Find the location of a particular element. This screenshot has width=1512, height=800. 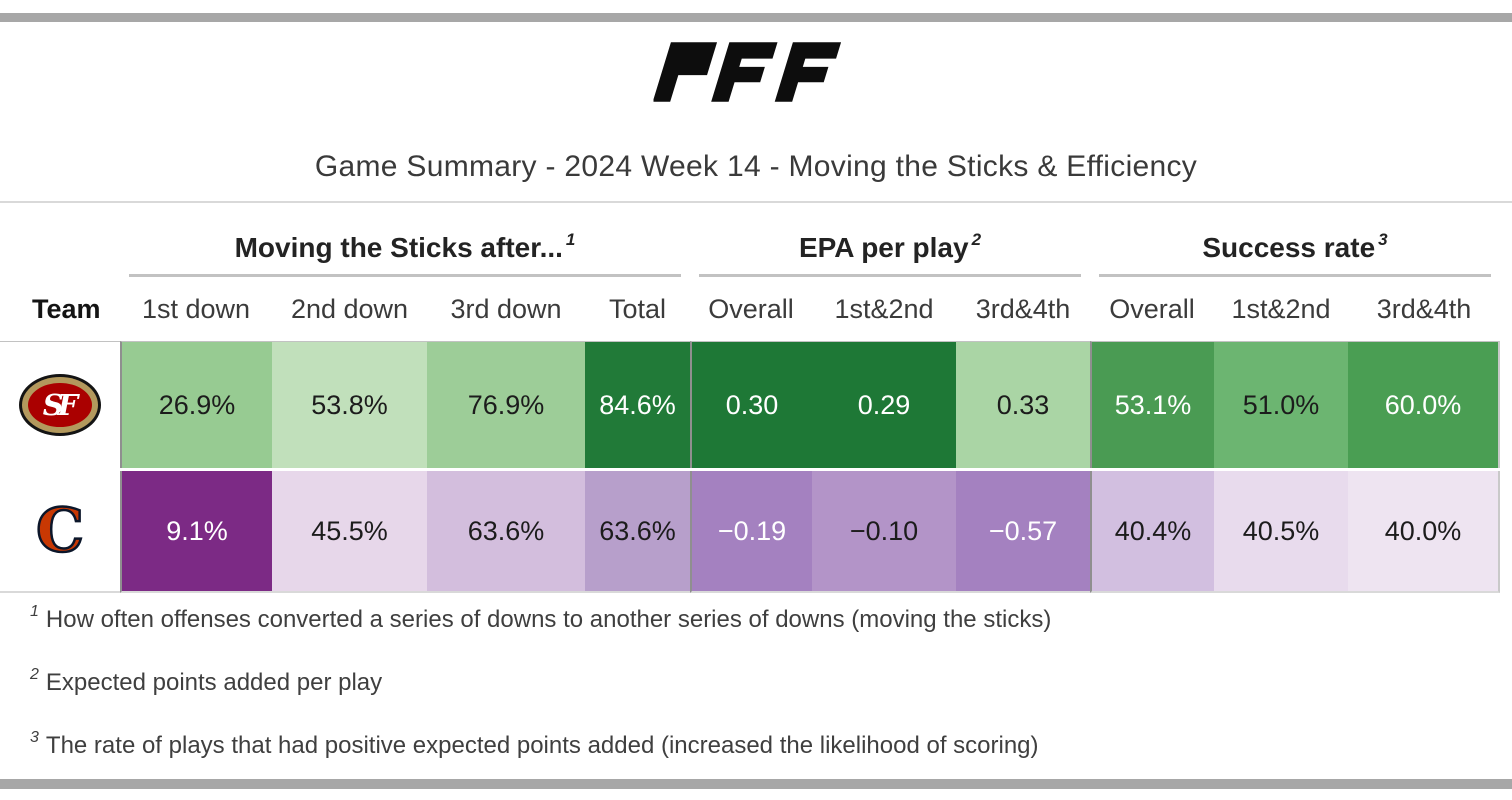

cell-49ers-sticks-2nd-down: 53.8% is located at coordinates (349, 404).